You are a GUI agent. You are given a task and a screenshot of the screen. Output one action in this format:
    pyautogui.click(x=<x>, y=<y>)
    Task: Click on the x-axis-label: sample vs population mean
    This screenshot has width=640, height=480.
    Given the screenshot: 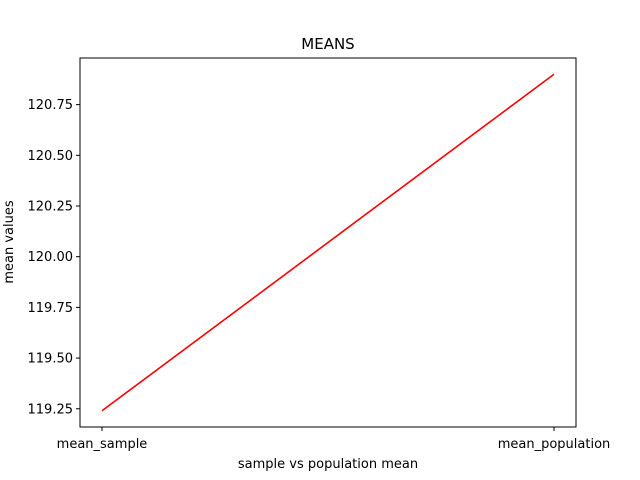 What is the action you would take?
    pyautogui.click(x=328, y=464)
    